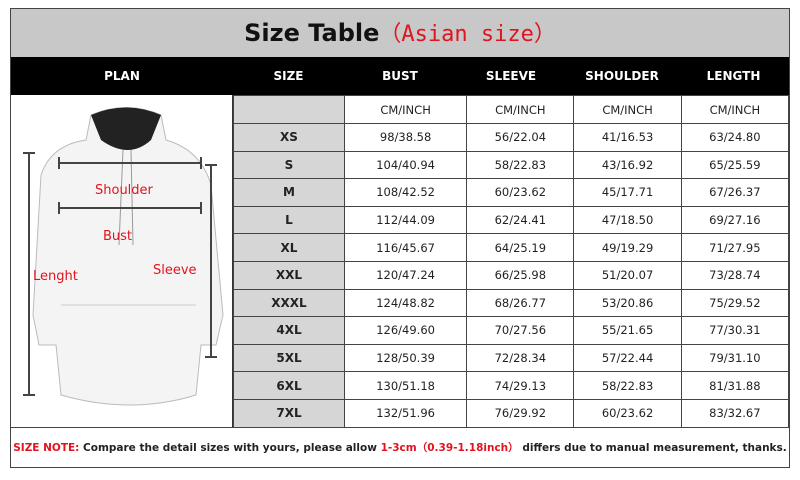 Image resolution: width=800 pixels, height=480 pixels. What do you see at coordinates (735, 413) in the screenshot?
I see `measurement-cell: 83/32.67` at bounding box center [735, 413].